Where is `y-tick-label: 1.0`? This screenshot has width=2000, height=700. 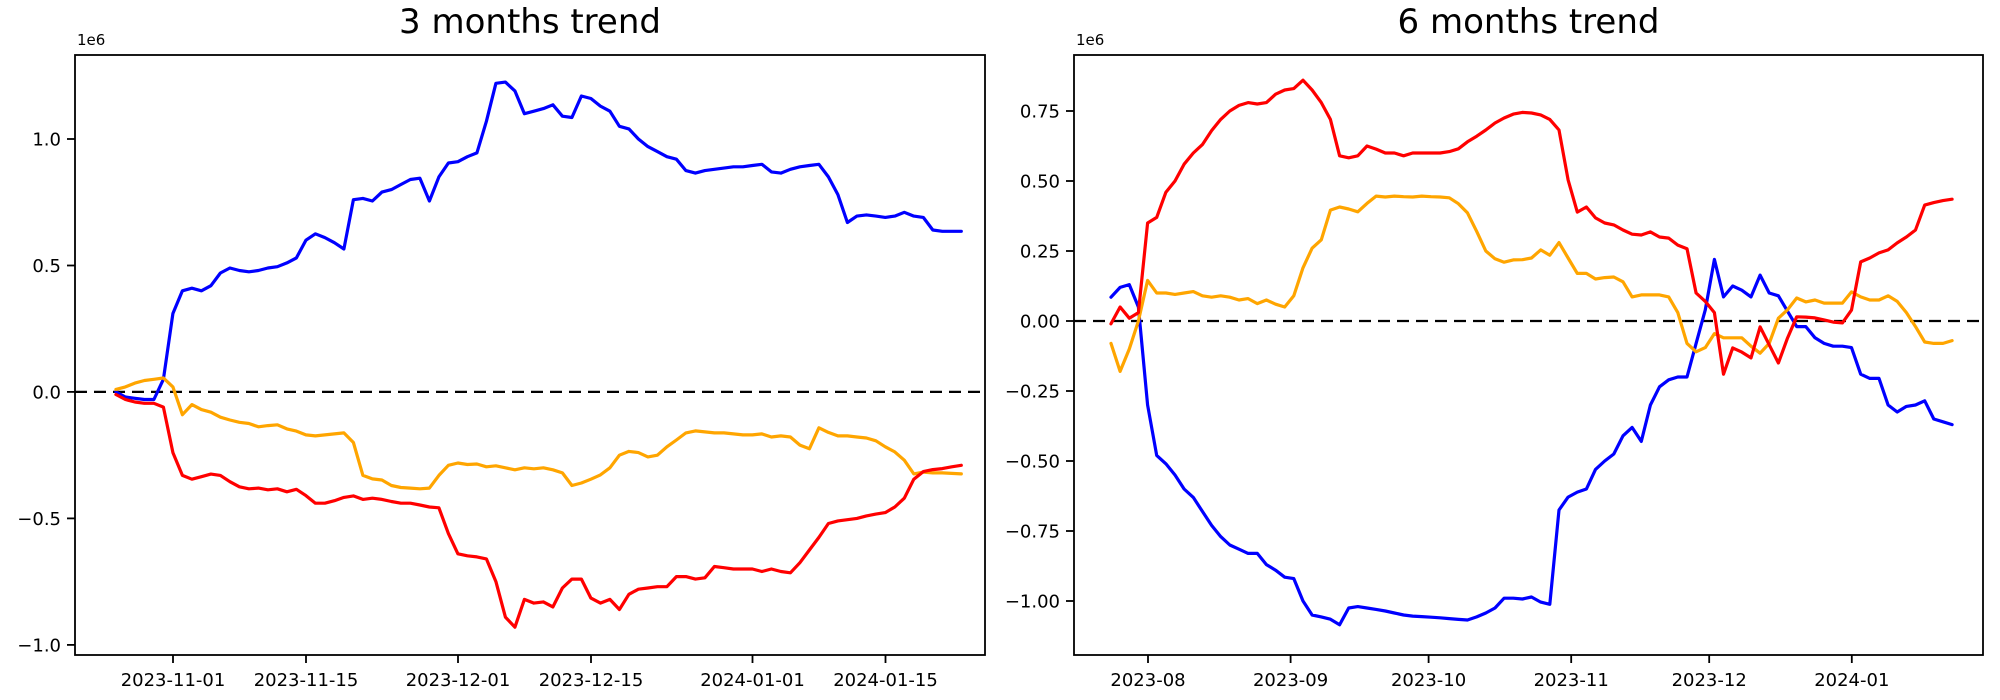 y-tick-label: 1.0 is located at coordinates (46, 140).